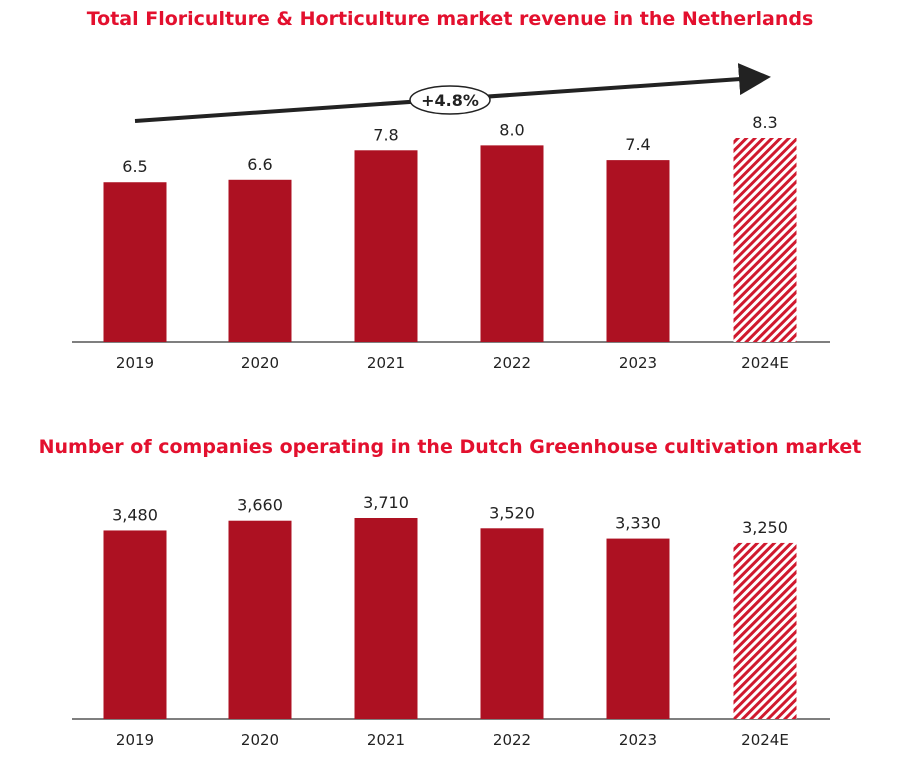 The image size is (900, 757). Describe the element at coordinates (638, 523) in the screenshot. I see `data-label-2023: 3,330` at that location.